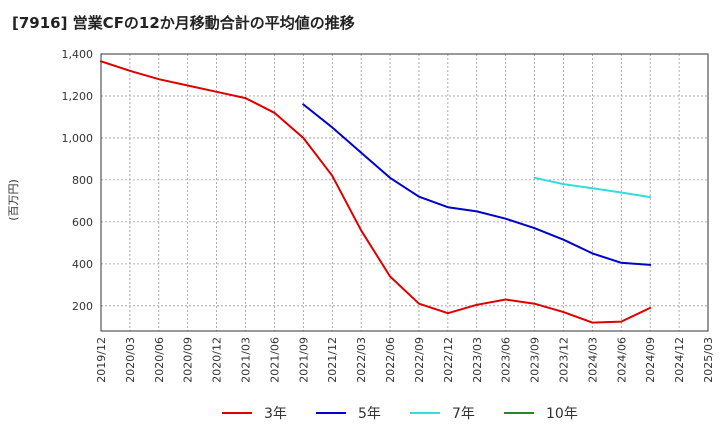  What do you see at coordinates (246, 360) in the screenshot?
I see `x-tick-label: 2021/03` at bounding box center [246, 360].